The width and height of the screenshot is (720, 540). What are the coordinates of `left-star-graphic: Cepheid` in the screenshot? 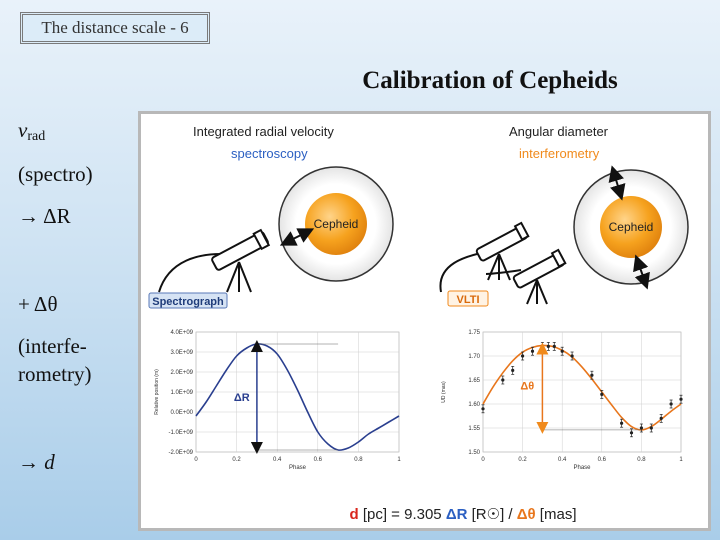 It's located at (336, 224).